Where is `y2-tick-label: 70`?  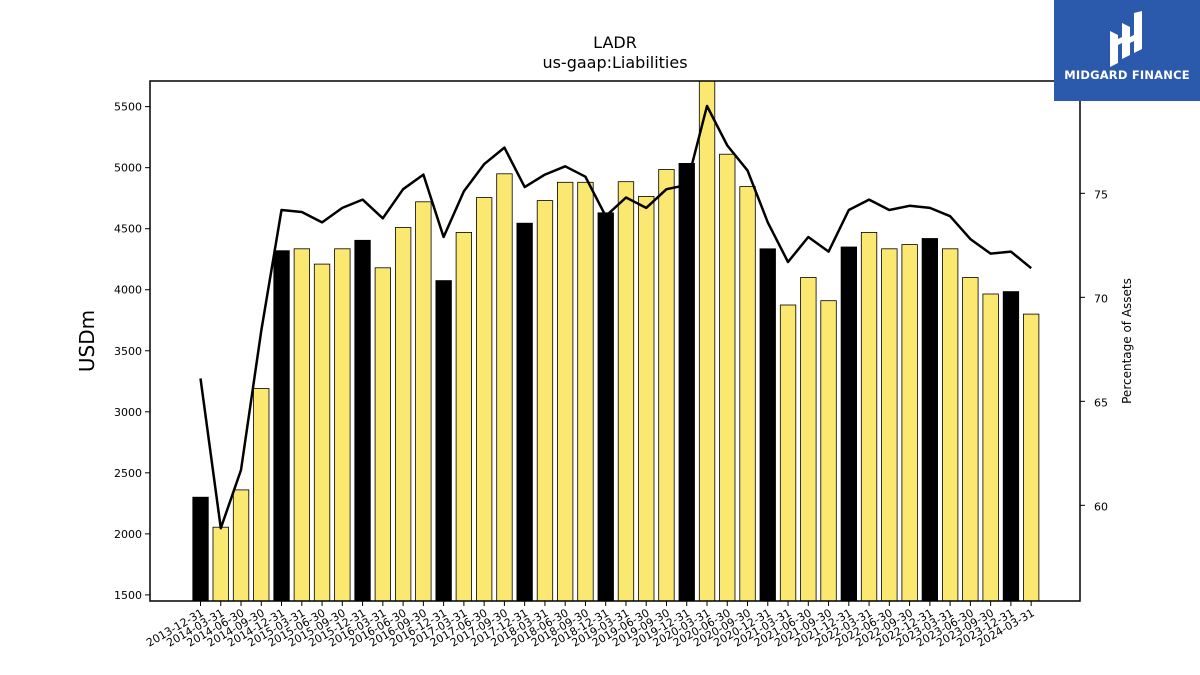 y2-tick-label: 70 is located at coordinates (1101, 298).